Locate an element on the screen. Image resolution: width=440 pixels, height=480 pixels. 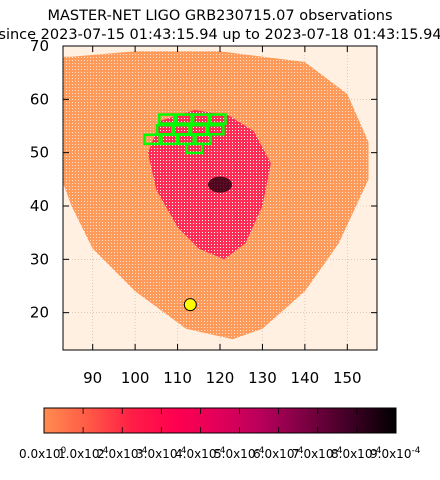
x-tick-label: 140 is located at coordinates (305, 378).